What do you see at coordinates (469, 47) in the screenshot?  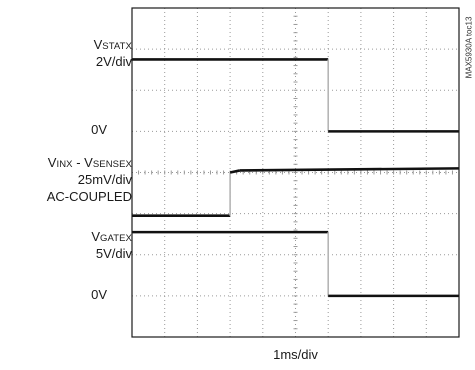 I see `figure-id: MAX5930A toc13` at bounding box center [469, 47].